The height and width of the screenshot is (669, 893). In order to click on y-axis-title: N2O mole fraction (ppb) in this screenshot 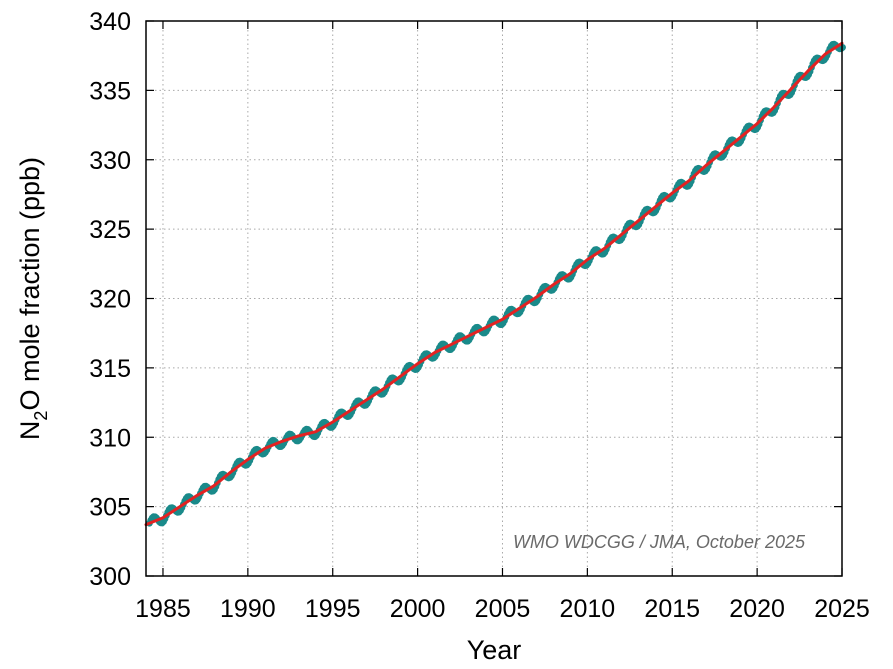, I will do `click(33, 298)`.